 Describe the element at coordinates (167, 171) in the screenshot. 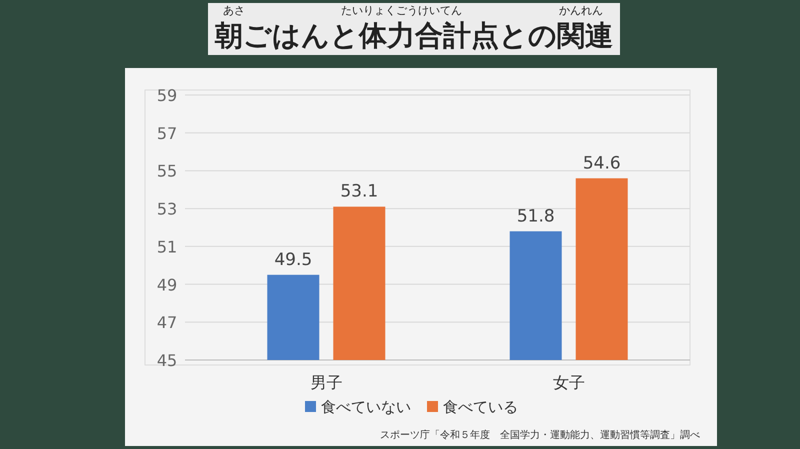

I see `y-tick-label: 55` at that location.